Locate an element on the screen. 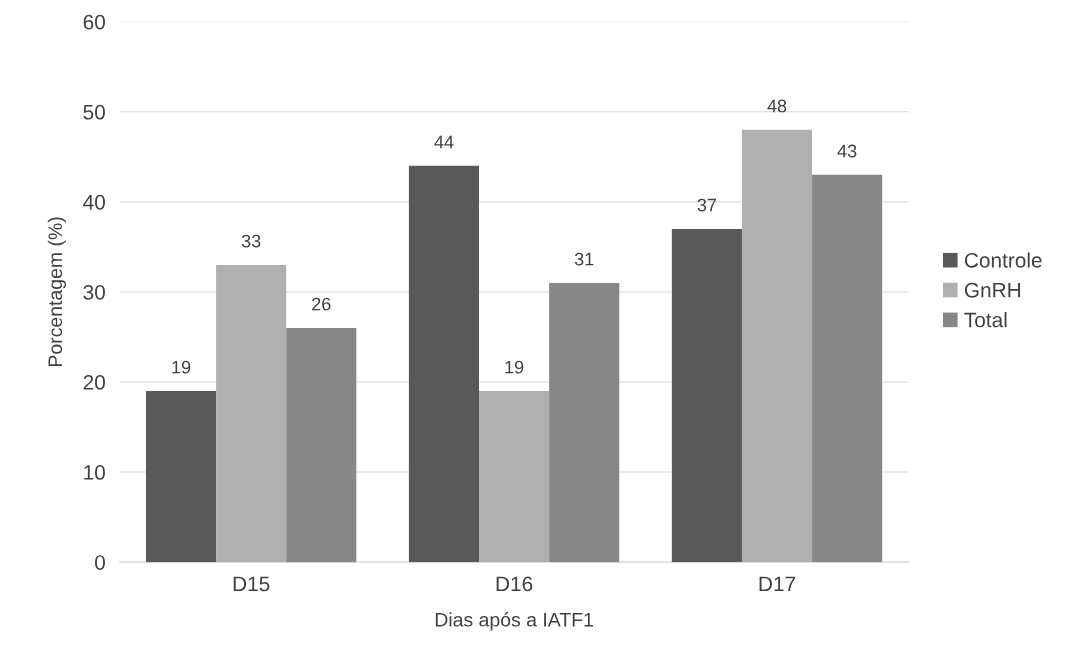 Image resolution: width=1088 pixels, height=659 pixels. legend-label: Controle is located at coordinates (1003, 260).